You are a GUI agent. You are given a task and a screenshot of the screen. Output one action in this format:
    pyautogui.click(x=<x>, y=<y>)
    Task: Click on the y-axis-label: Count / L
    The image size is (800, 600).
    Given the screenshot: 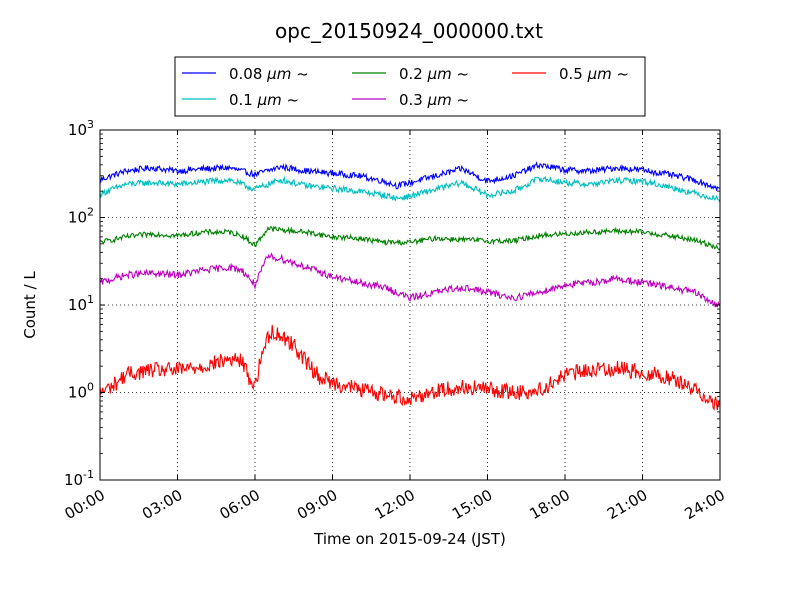 What is the action you would take?
    pyautogui.click(x=30, y=305)
    